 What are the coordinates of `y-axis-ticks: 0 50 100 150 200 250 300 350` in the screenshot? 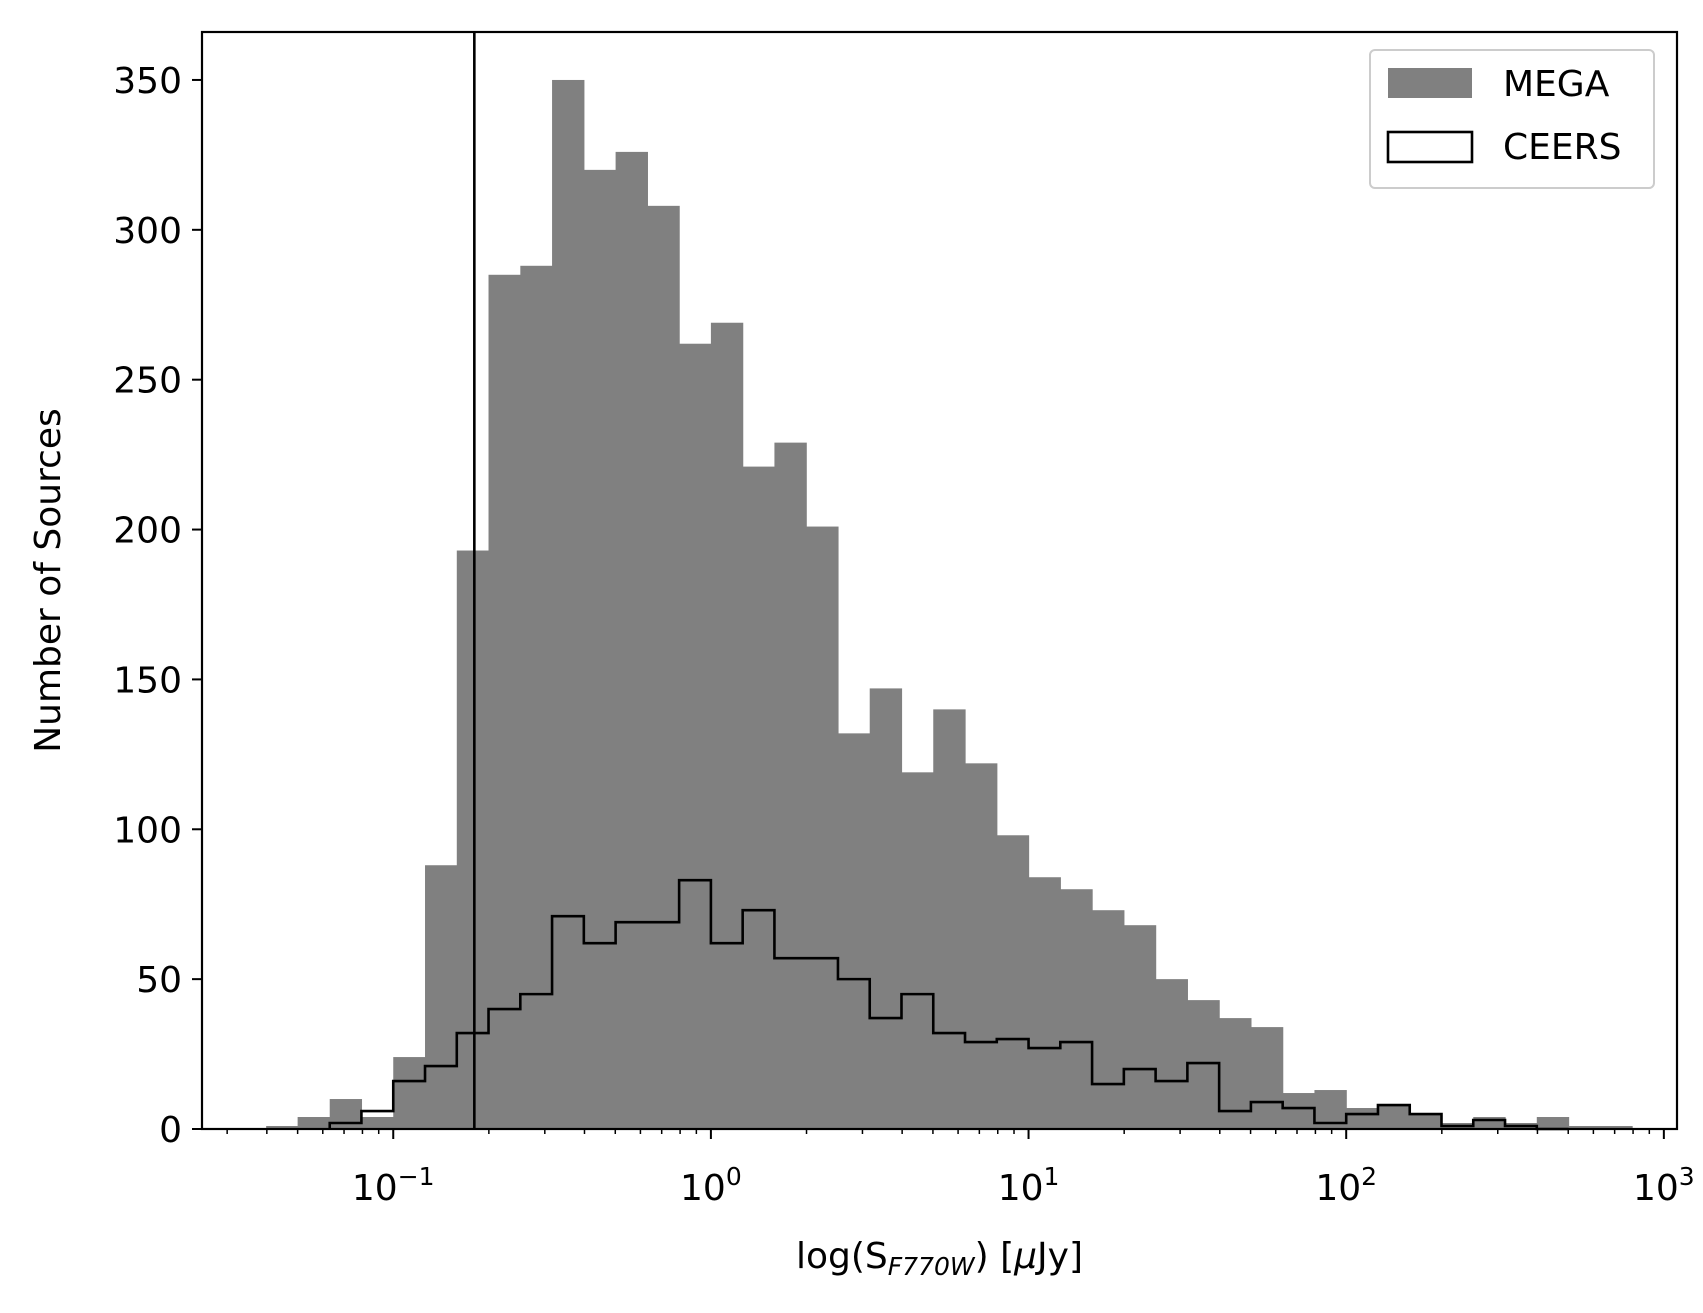 It's located at (157, 606).